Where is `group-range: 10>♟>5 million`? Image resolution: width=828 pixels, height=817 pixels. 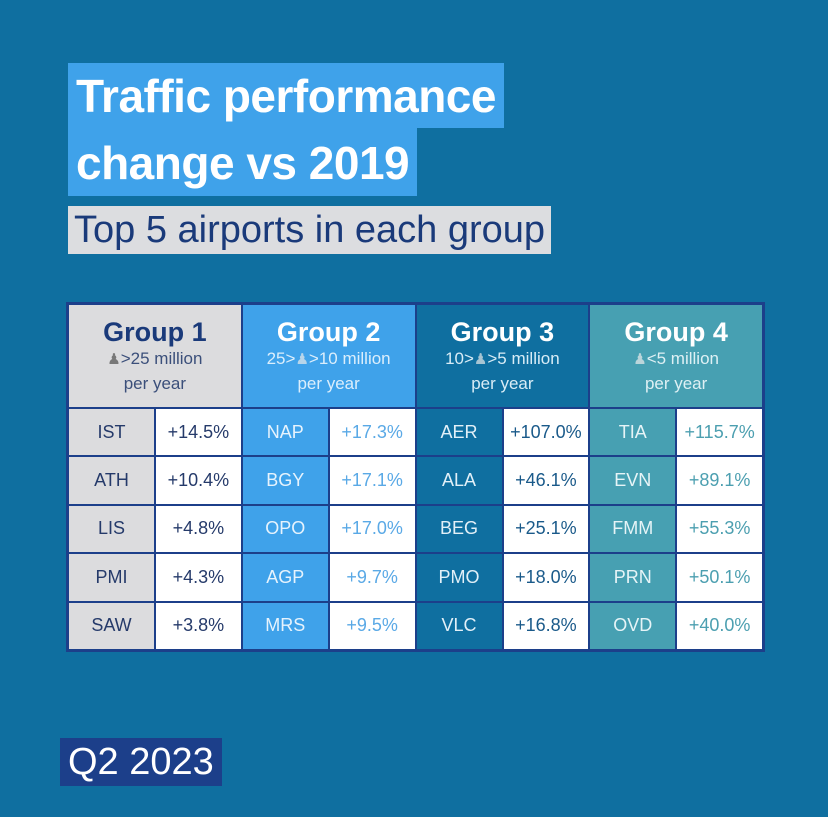 group-range: 10>♟>5 million is located at coordinates (503, 359).